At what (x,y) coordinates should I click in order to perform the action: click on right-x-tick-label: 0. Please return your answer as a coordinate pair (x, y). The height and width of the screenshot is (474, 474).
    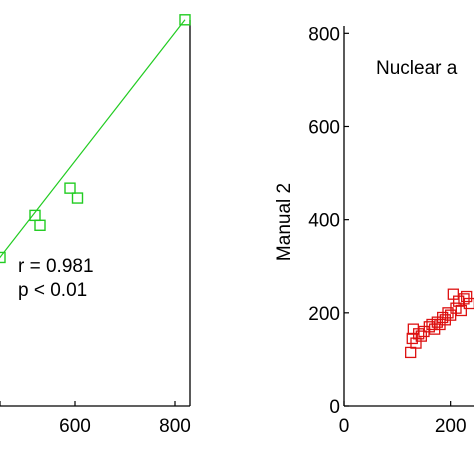
    Looking at the image, I should click on (344, 426).